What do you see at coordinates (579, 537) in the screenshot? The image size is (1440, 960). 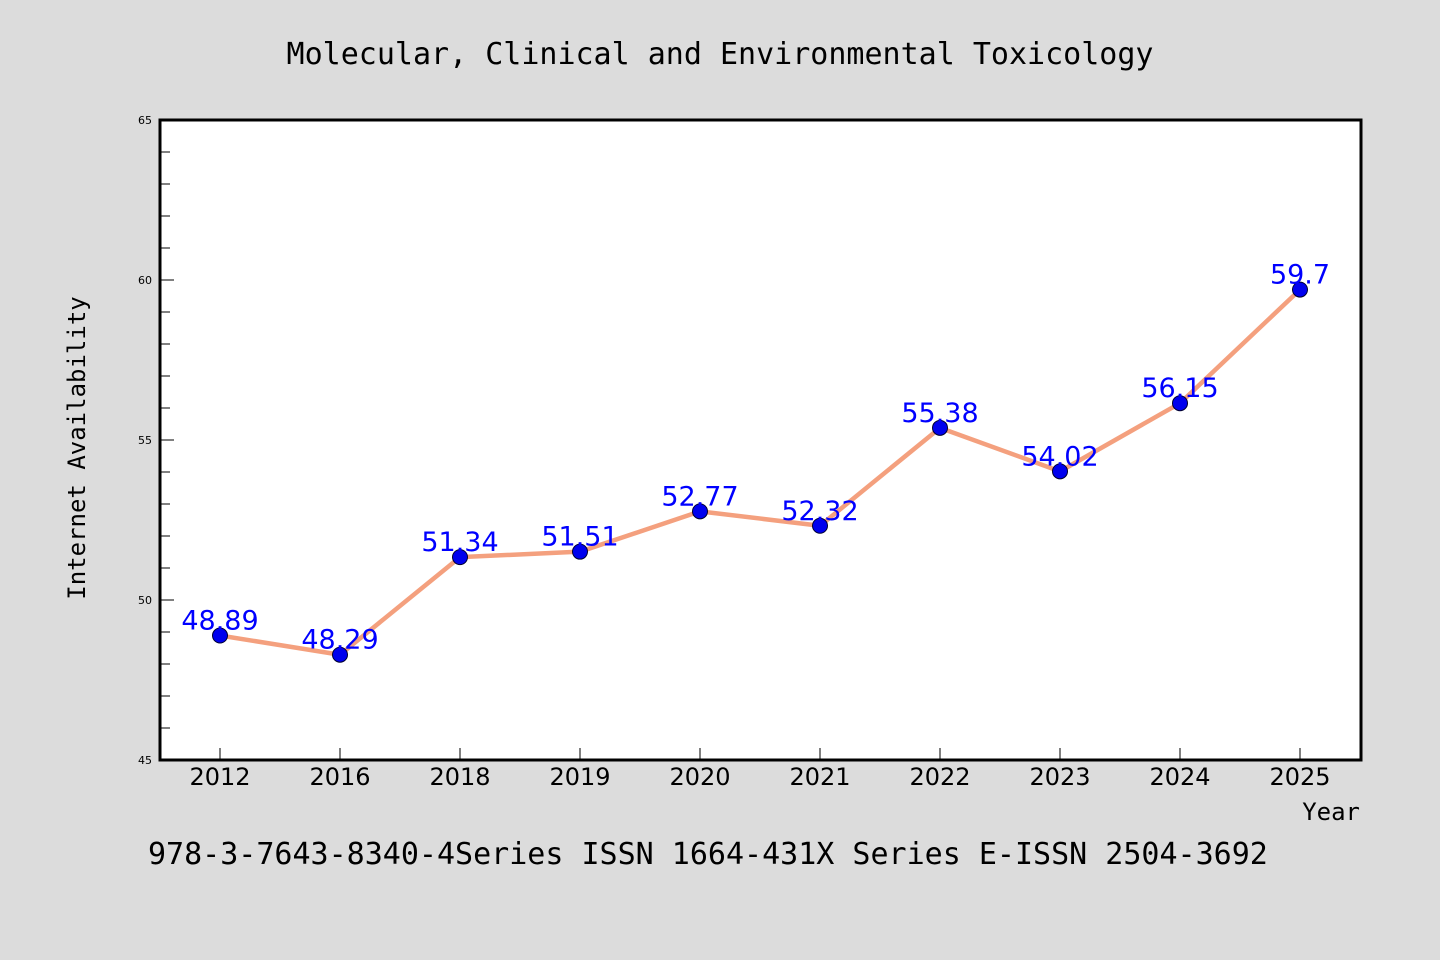 I see `data-label: 51.51` at bounding box center [579, 537].